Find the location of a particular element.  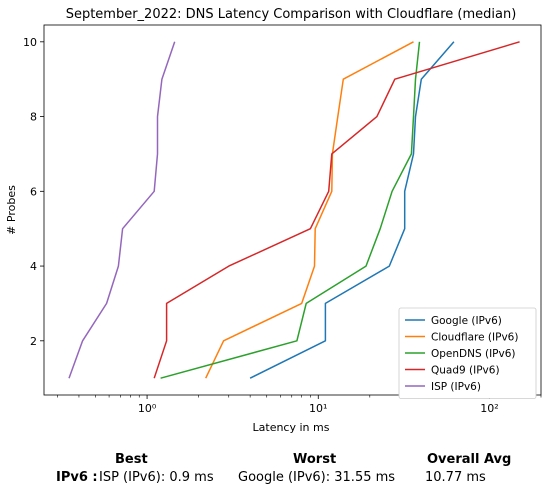

legend-label-3: Quad9 (IPv6) is located at coordinates (465, 371).